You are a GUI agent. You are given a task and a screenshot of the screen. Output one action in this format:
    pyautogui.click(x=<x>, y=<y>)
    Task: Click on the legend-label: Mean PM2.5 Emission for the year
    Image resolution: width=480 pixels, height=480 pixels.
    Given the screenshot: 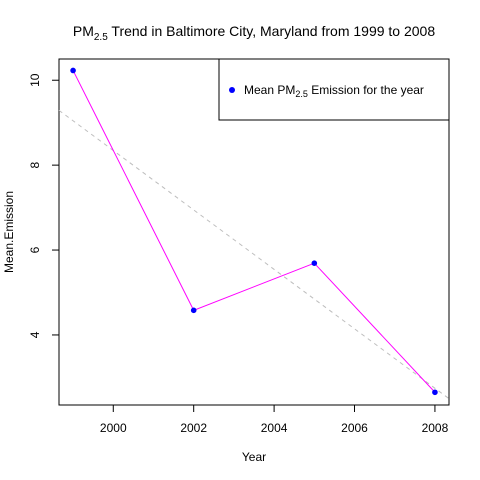 What is the action you would take?
    pyautogui.click(x=334, y=91)
    